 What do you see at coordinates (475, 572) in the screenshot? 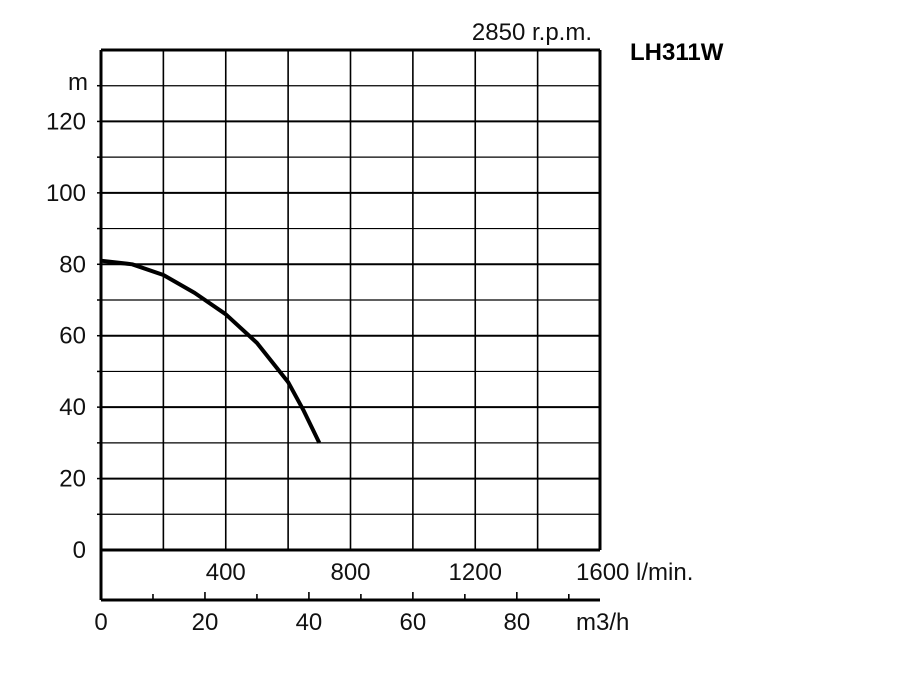
I see `x-lmin-tick-label: 1200` at bounding box center [475, 572].